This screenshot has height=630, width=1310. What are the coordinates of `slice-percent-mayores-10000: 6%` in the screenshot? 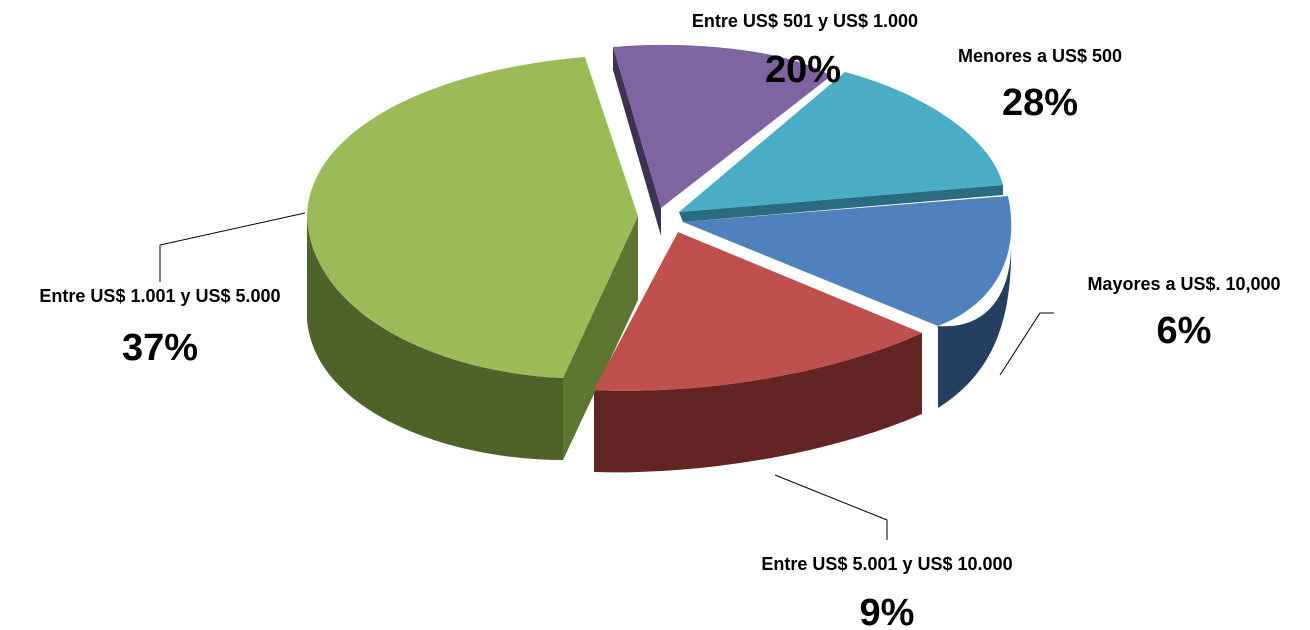 It's located at (1184, 331).